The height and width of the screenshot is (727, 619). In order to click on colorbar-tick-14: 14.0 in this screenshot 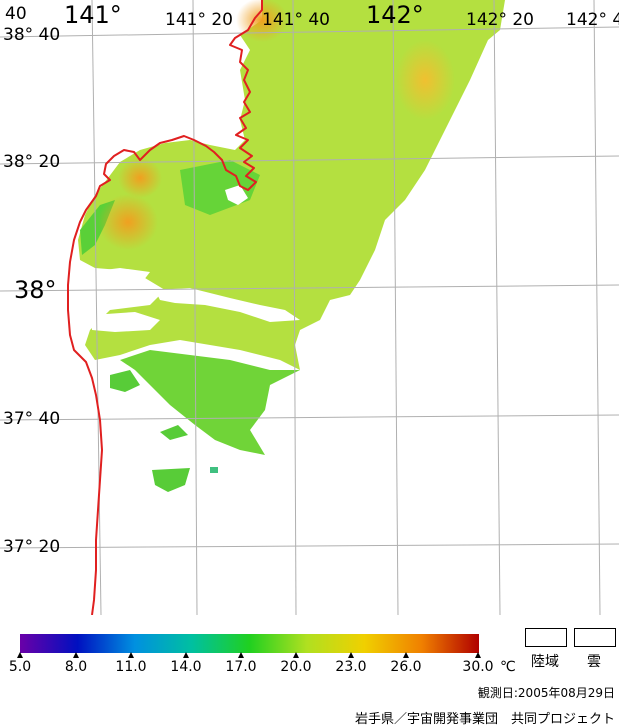, I will do `click(186, 667)`.